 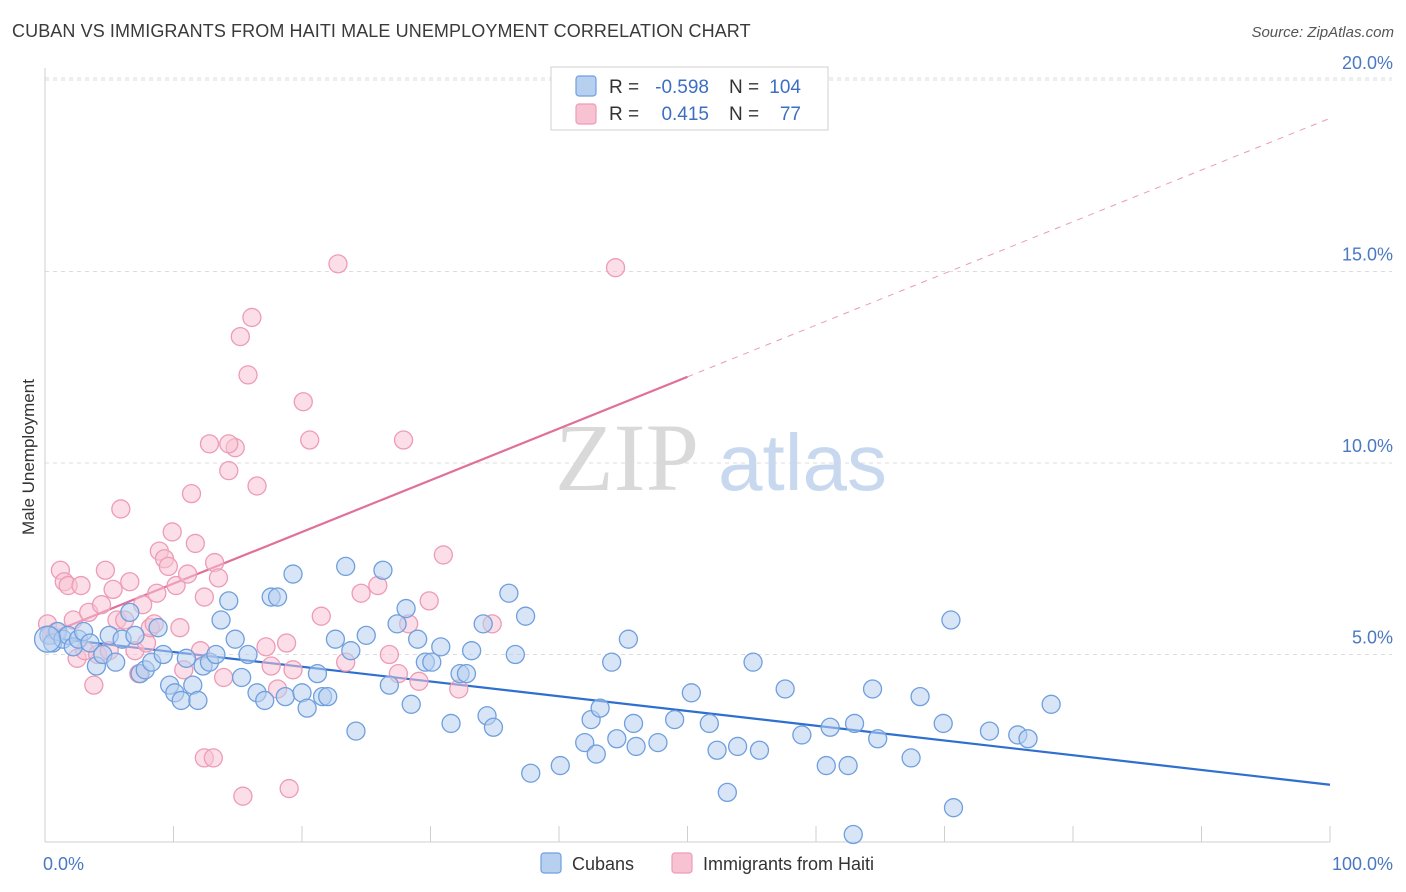 What do you see at coordinates (682, 87) in the screenshot?
I see `legend-r-value-1: -0.598` at bounding box center [682, 87].